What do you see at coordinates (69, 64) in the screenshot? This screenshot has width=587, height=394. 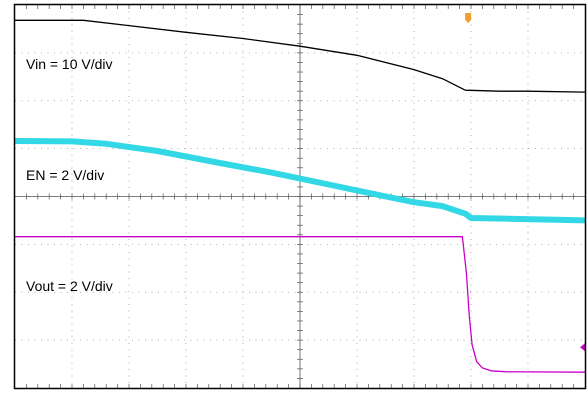 I see `vin-scale-label: Vin = 10 V/div` at bounding box center [69, 64].